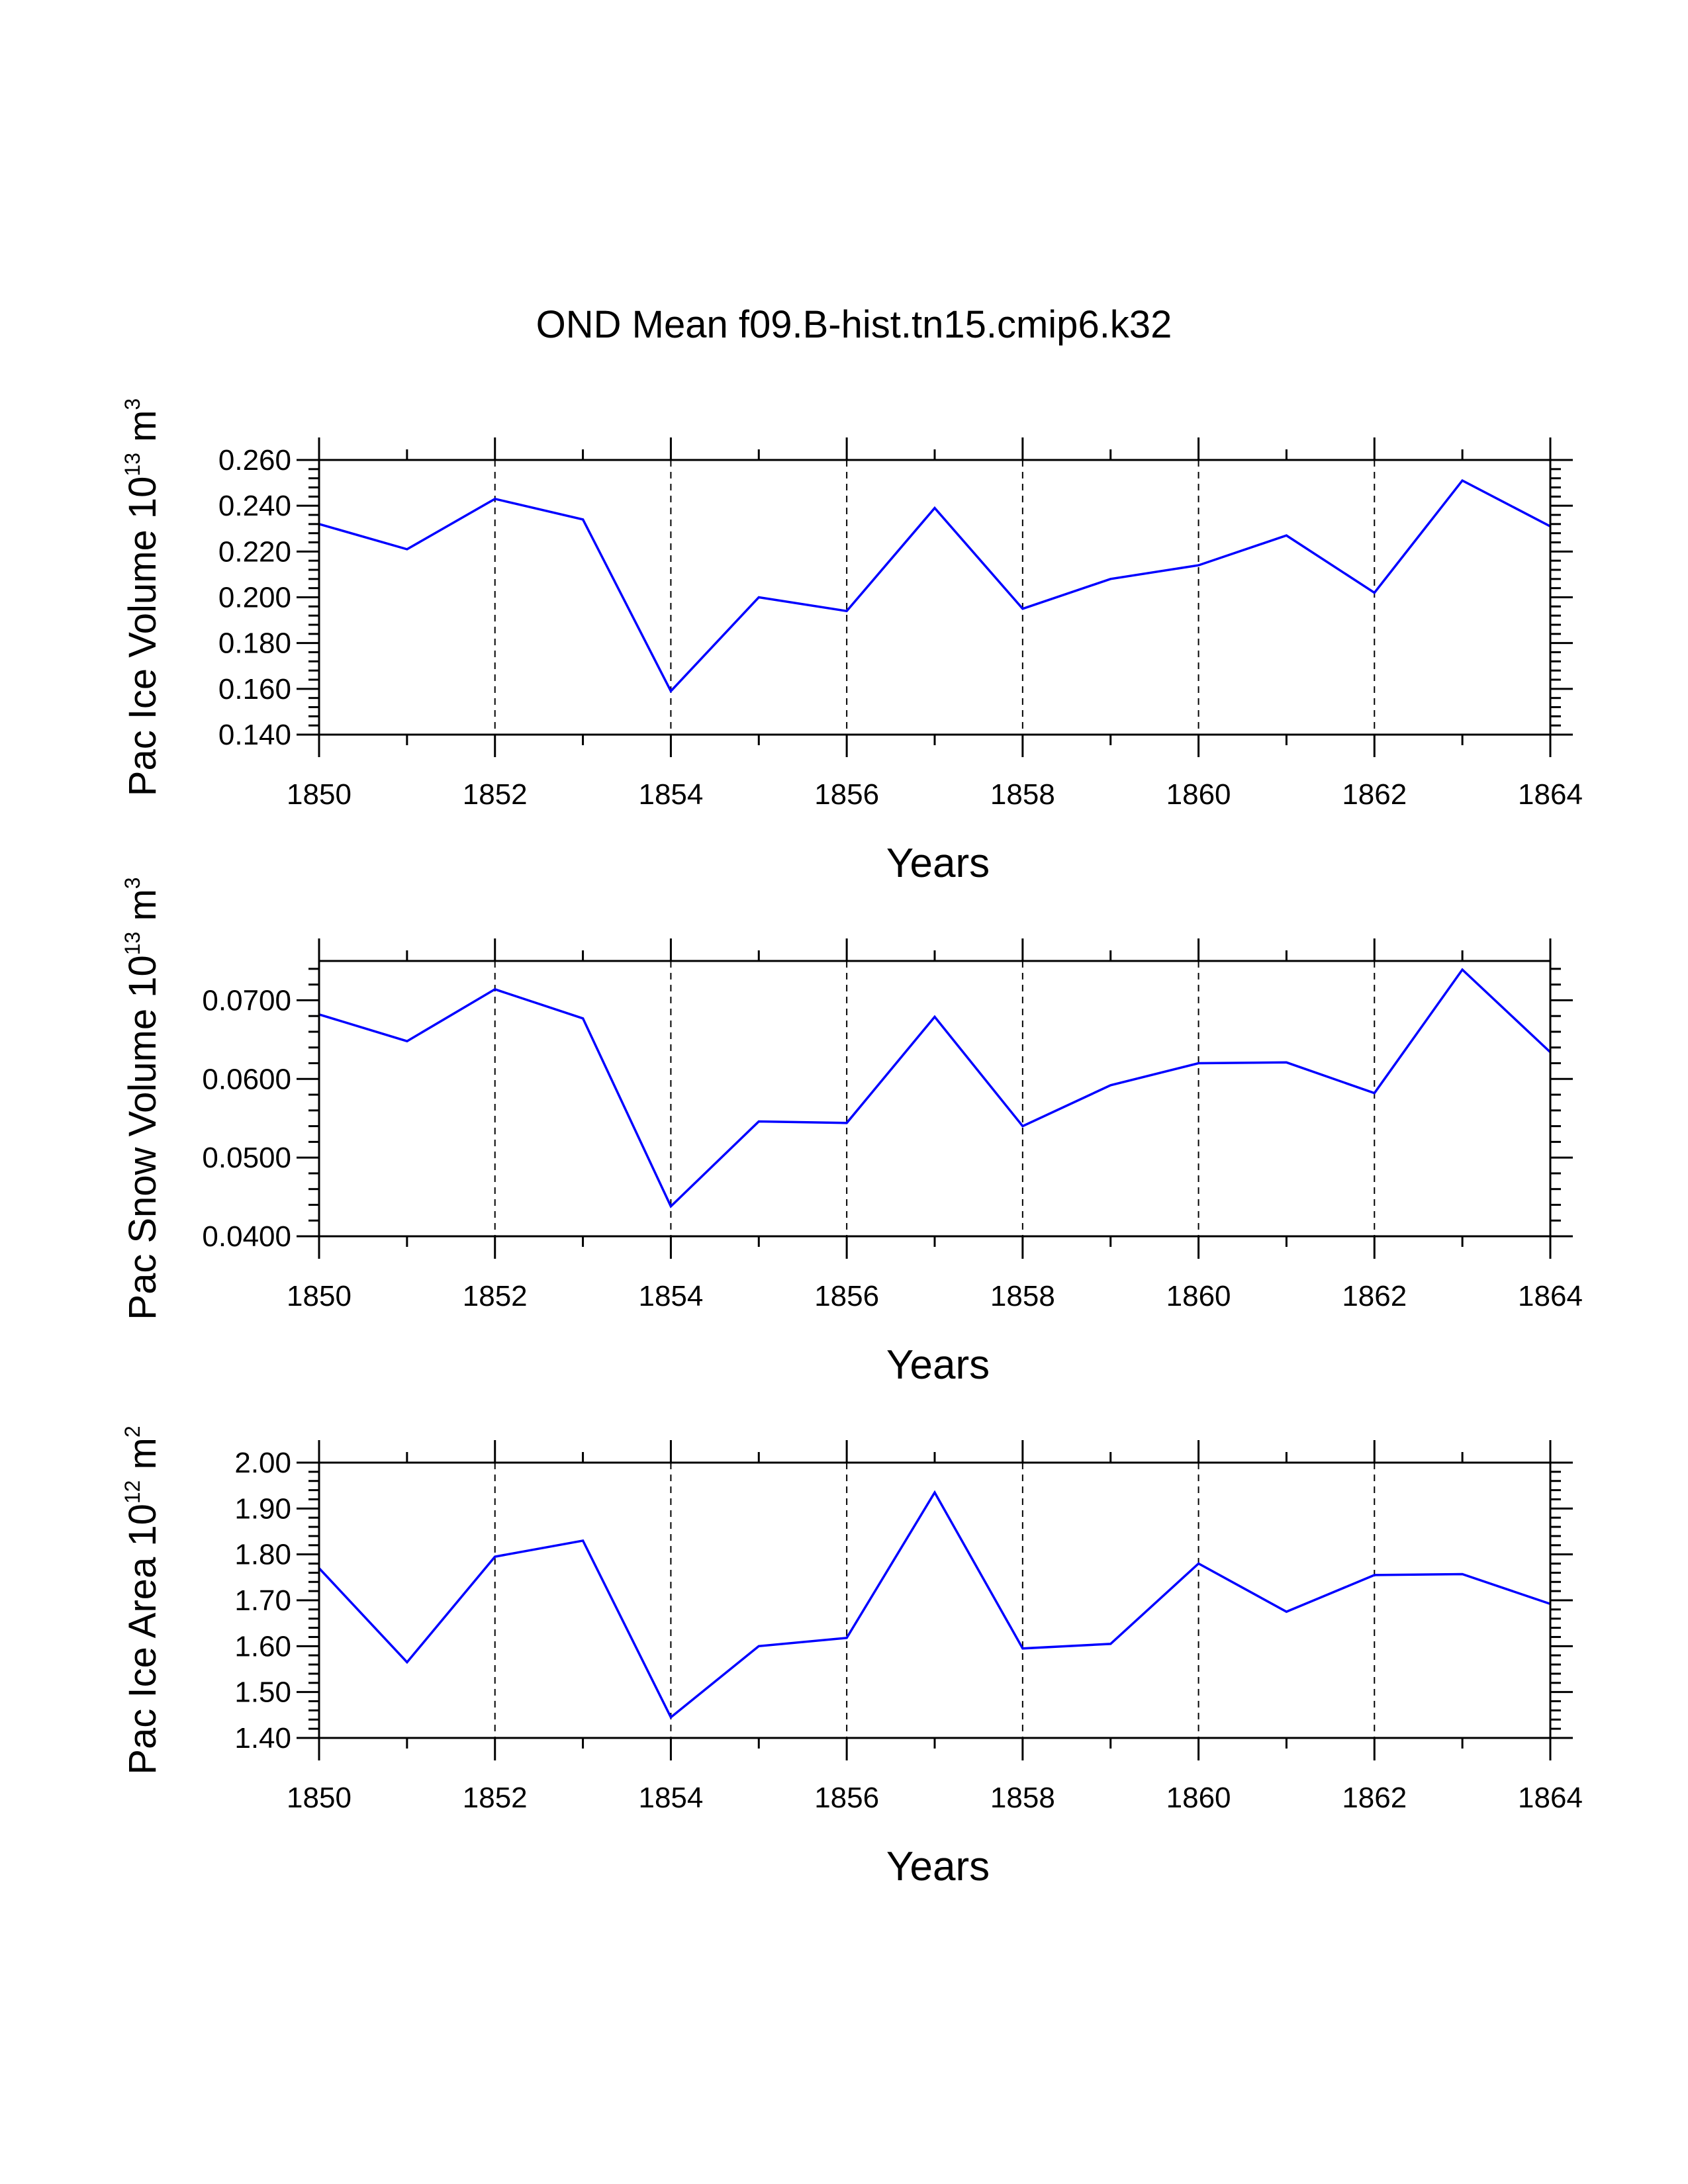  I want to click on y-tick-label: 0.220, so click(254, 551).